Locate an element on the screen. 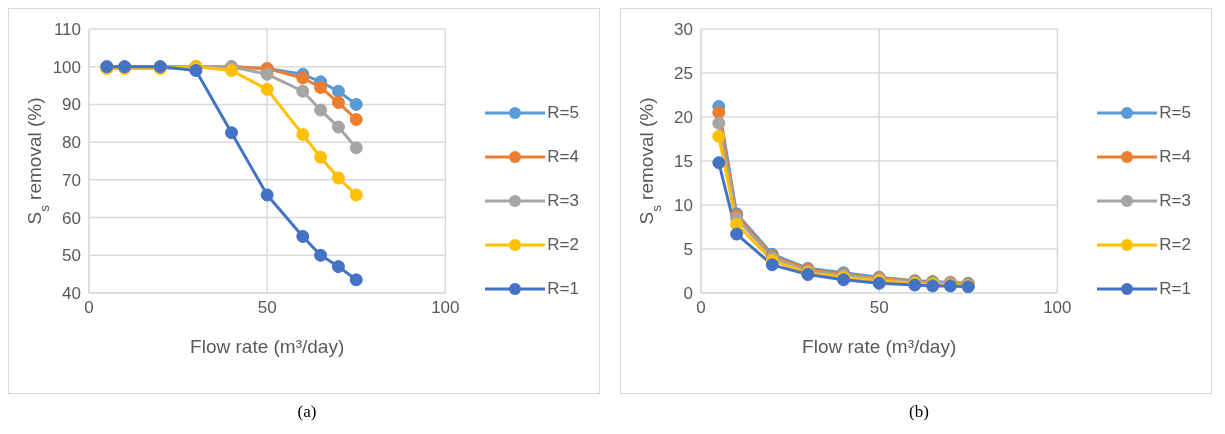  y-tick-label: 15 is located at coordinates (683, 162).